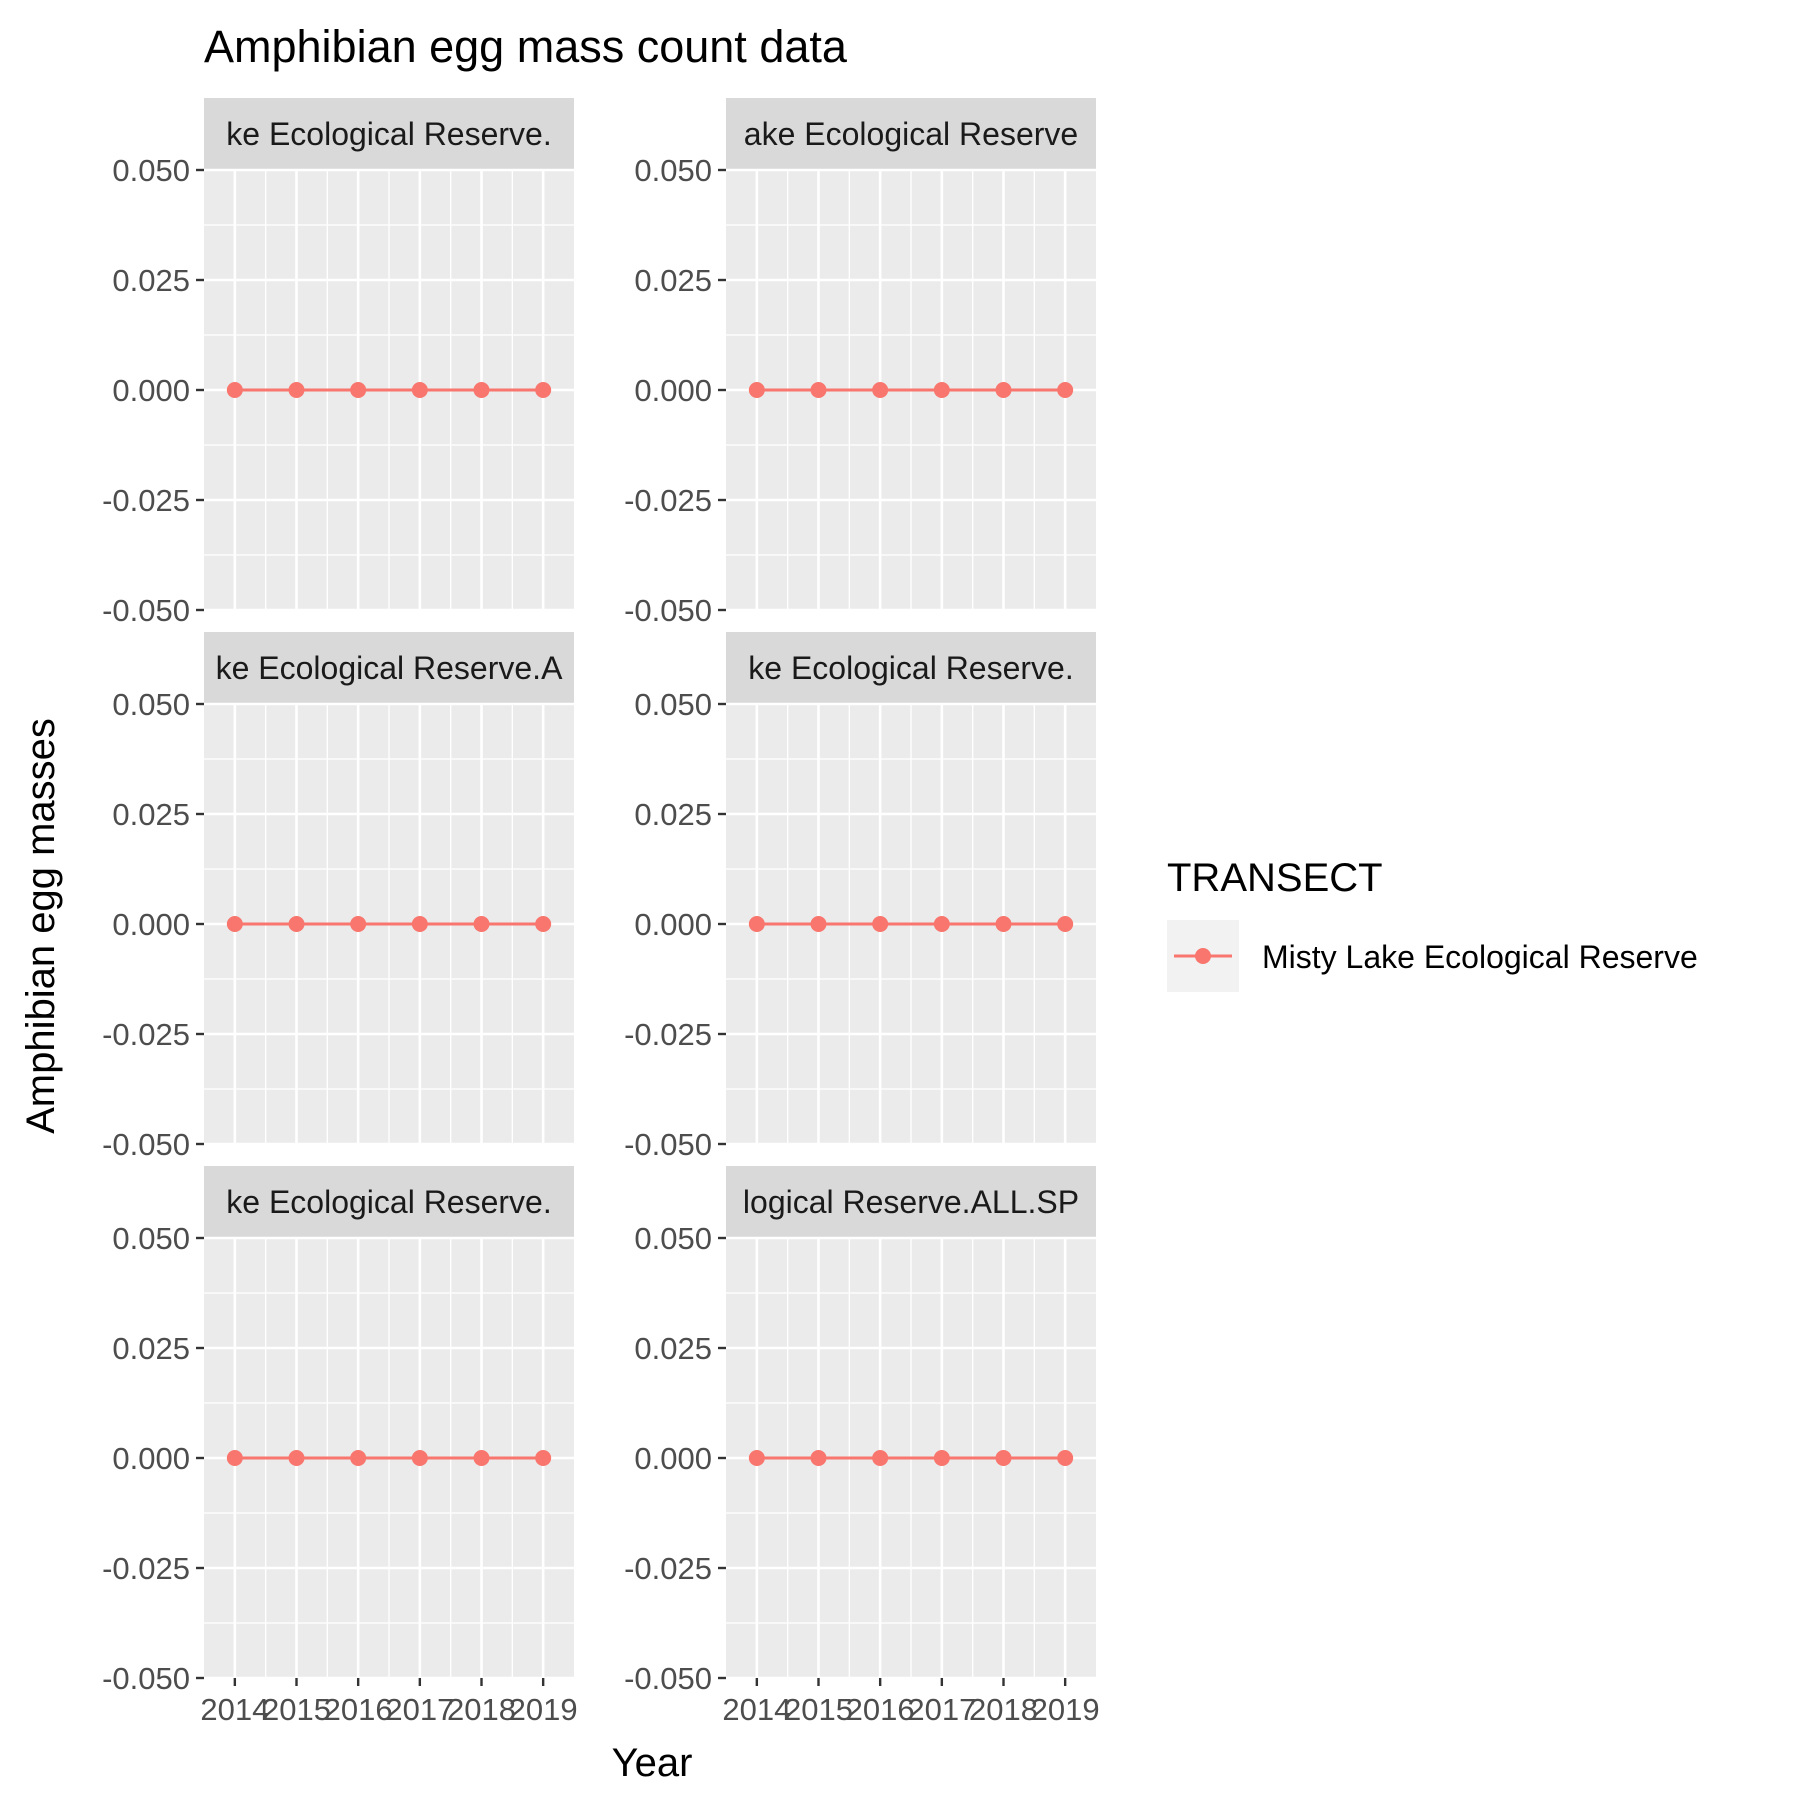 This screenshot has height=1800, width=1800. Describe the element at coordinates (1275, 878) in the screenshot. I see `legend-title: TRANSECT` at that location.